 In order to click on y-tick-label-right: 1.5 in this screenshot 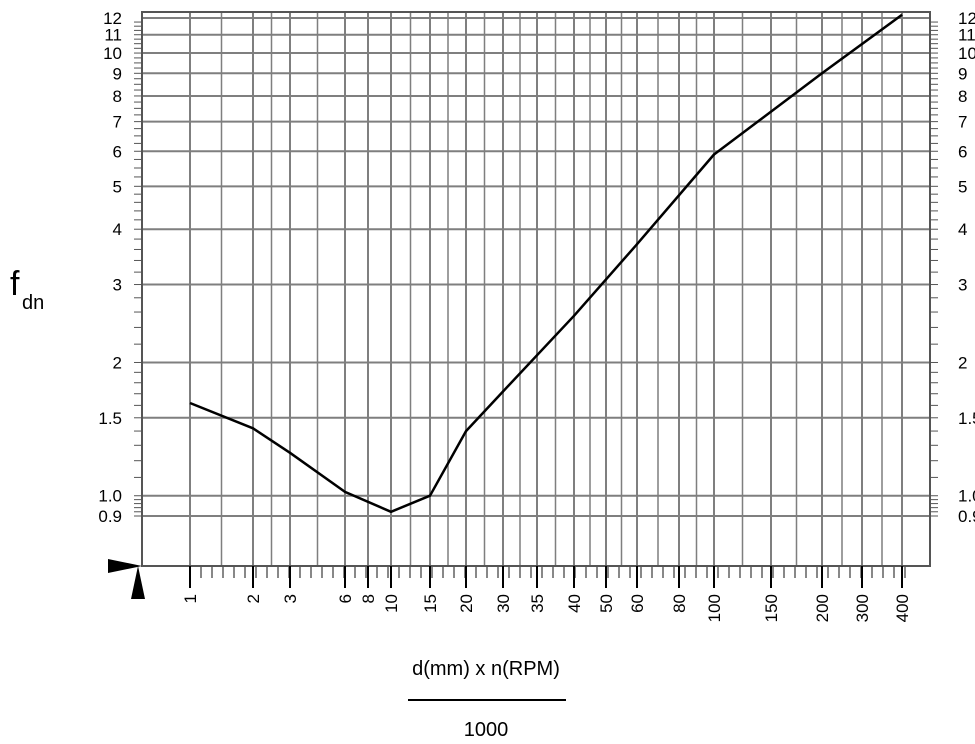, I will do `click(966, 418)`.